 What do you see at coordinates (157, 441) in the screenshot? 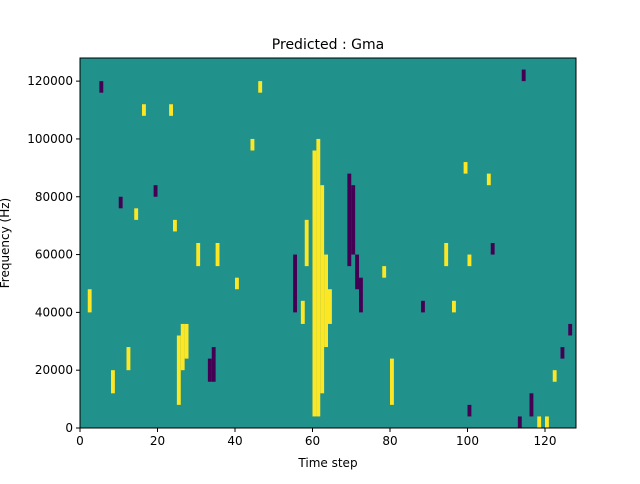
I see `x-tick-label: 20` at bounding box center [157, 441].